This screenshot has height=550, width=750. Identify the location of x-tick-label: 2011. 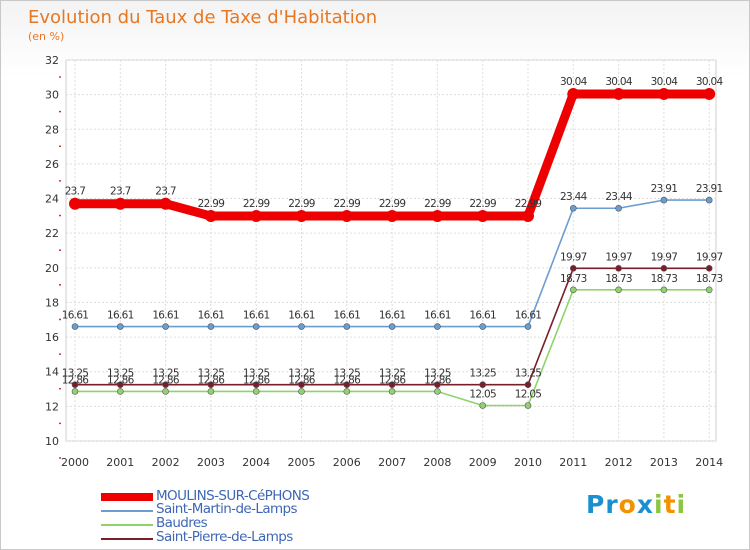
(573, 462).